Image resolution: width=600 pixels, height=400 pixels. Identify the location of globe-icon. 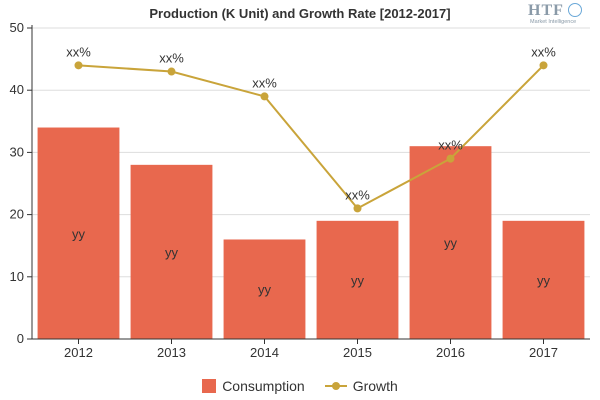
(575, 10).